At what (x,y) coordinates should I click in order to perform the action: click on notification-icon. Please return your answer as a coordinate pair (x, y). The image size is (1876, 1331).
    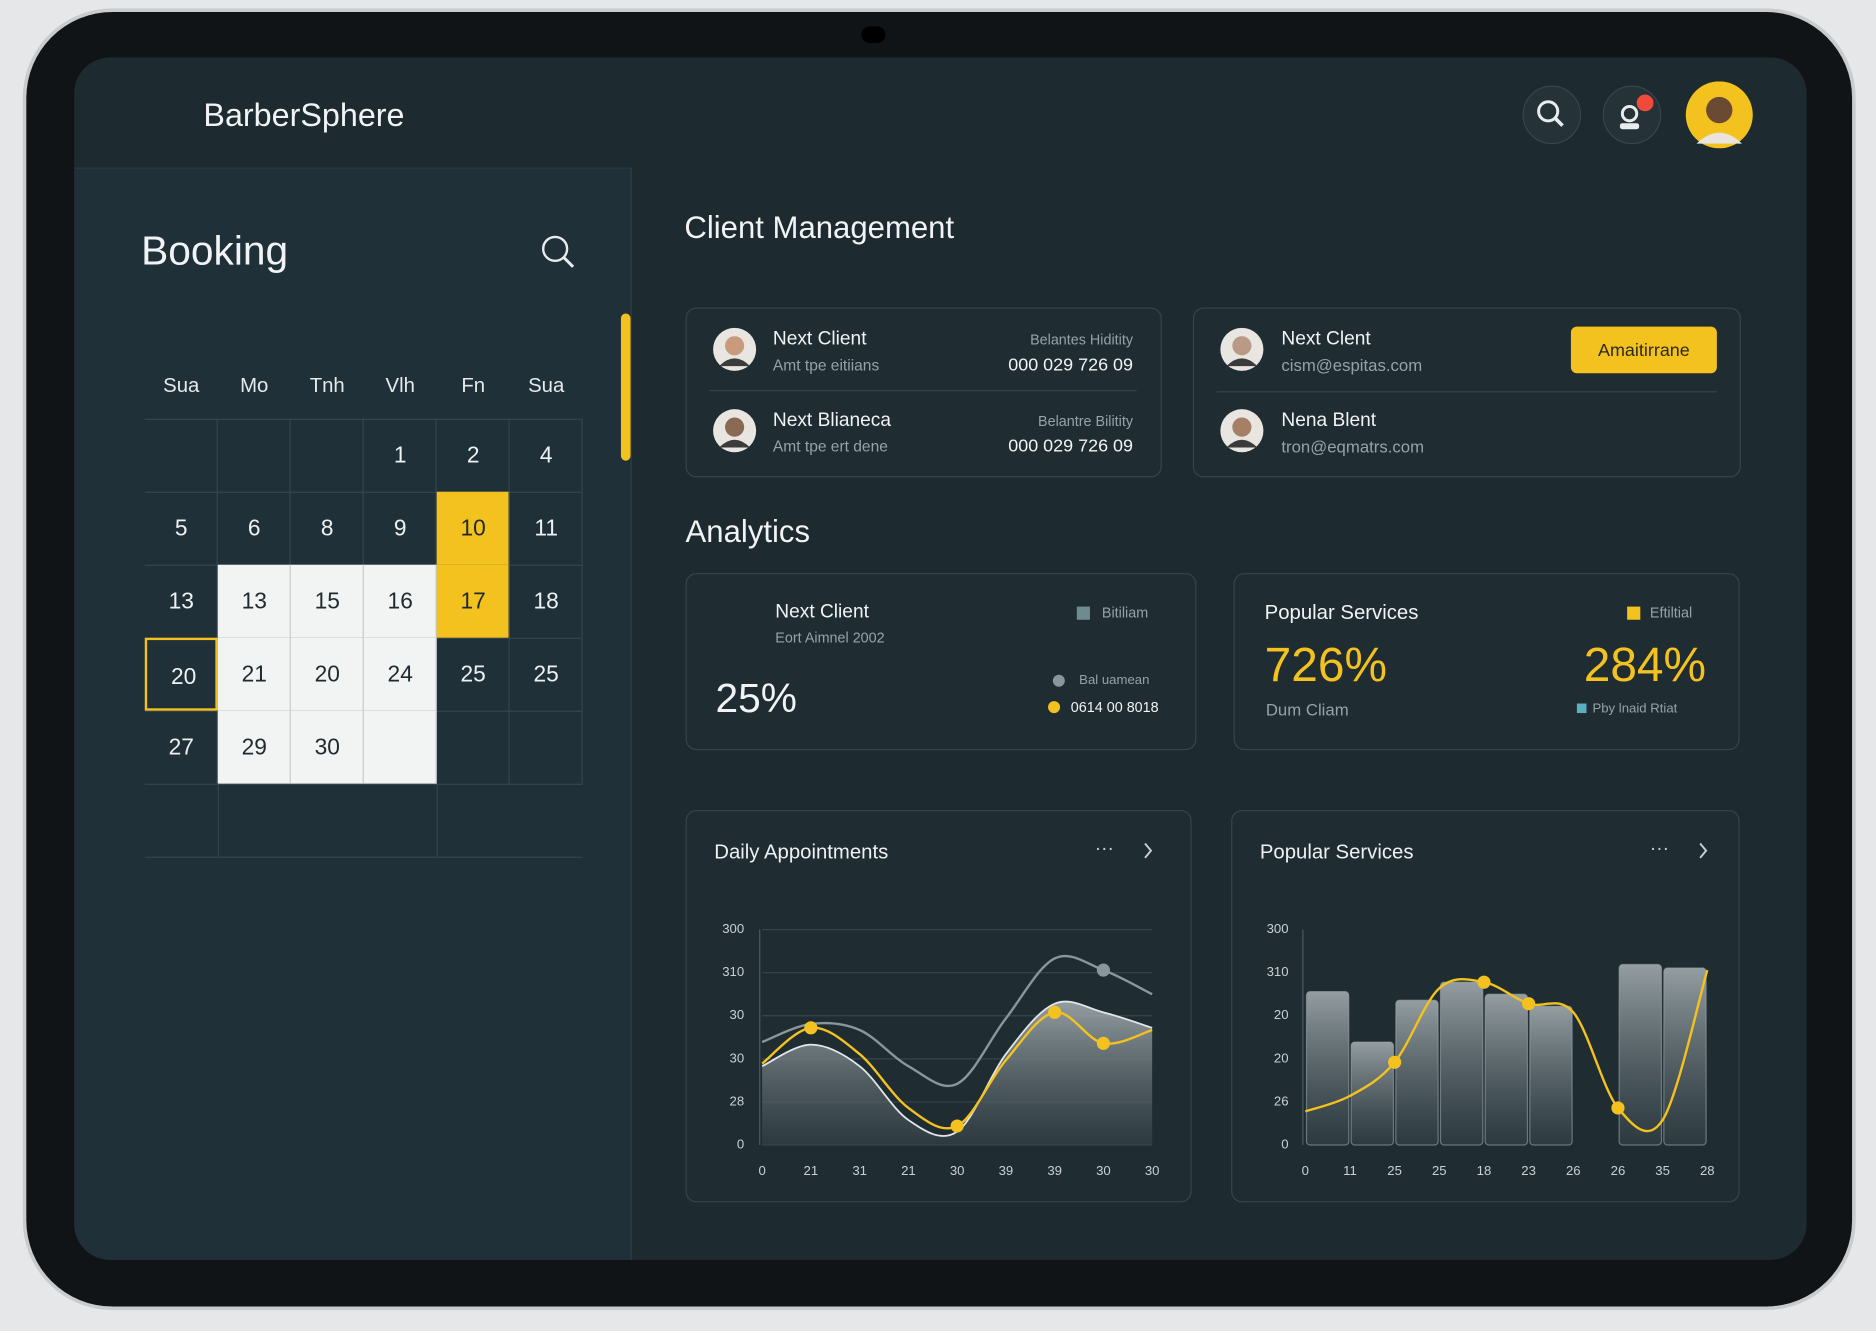
    Looking at the image, I should click on (1629, 126).